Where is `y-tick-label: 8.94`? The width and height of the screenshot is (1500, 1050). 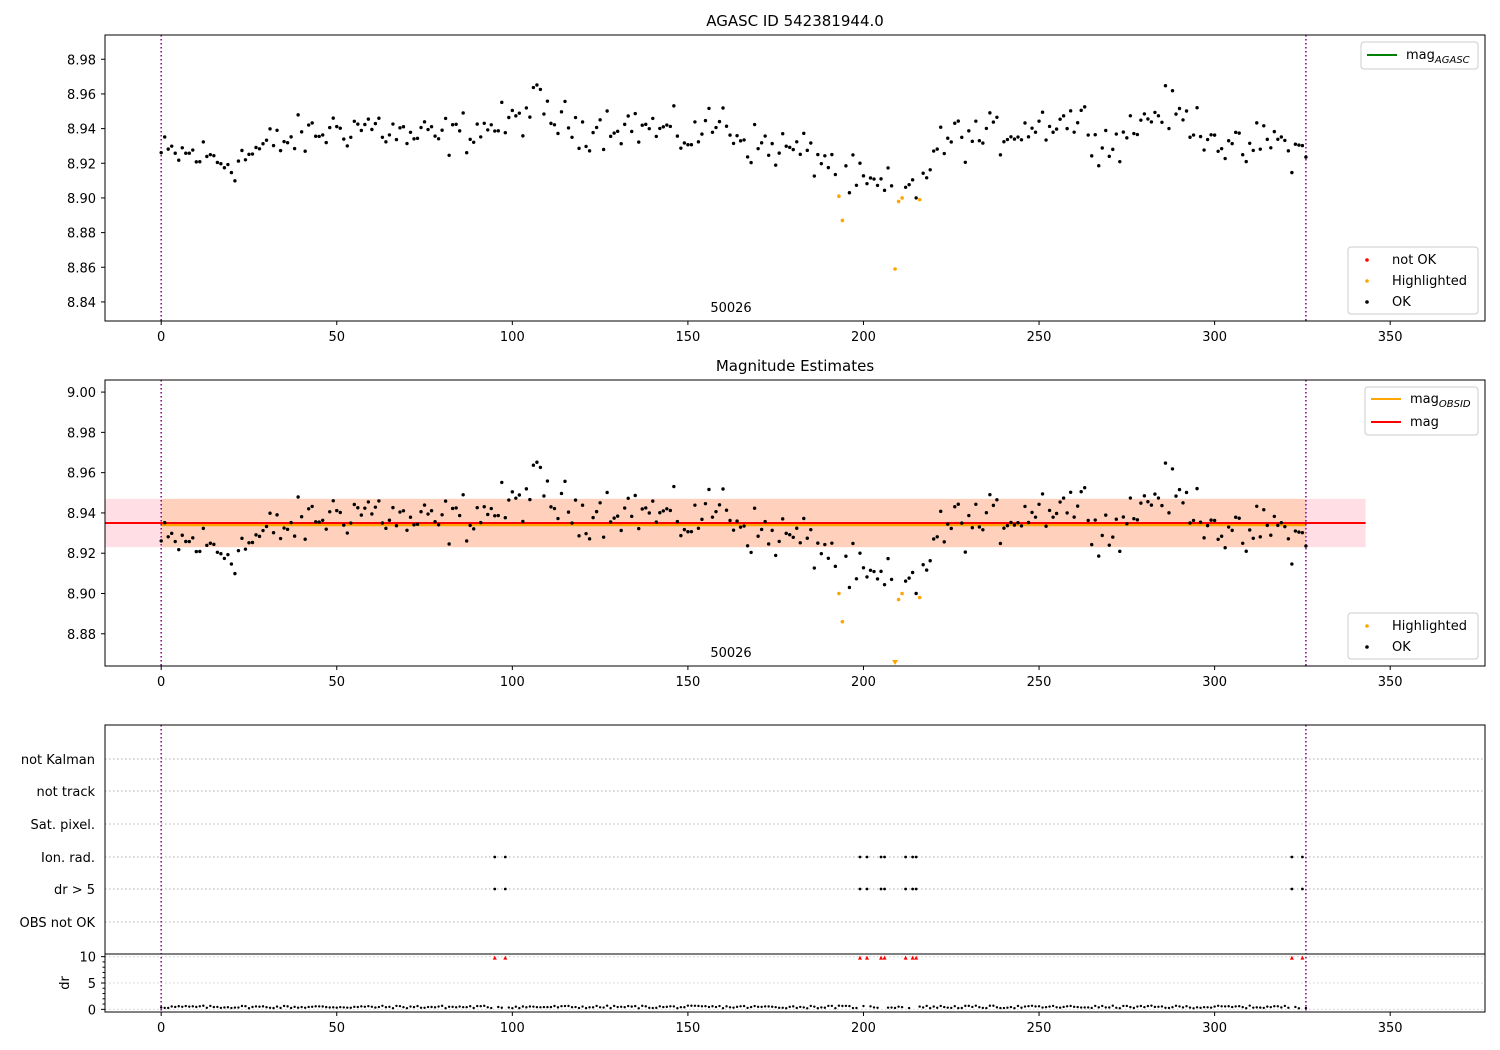 y-tick-label: 8.94 is located at coordinates (81, 514).